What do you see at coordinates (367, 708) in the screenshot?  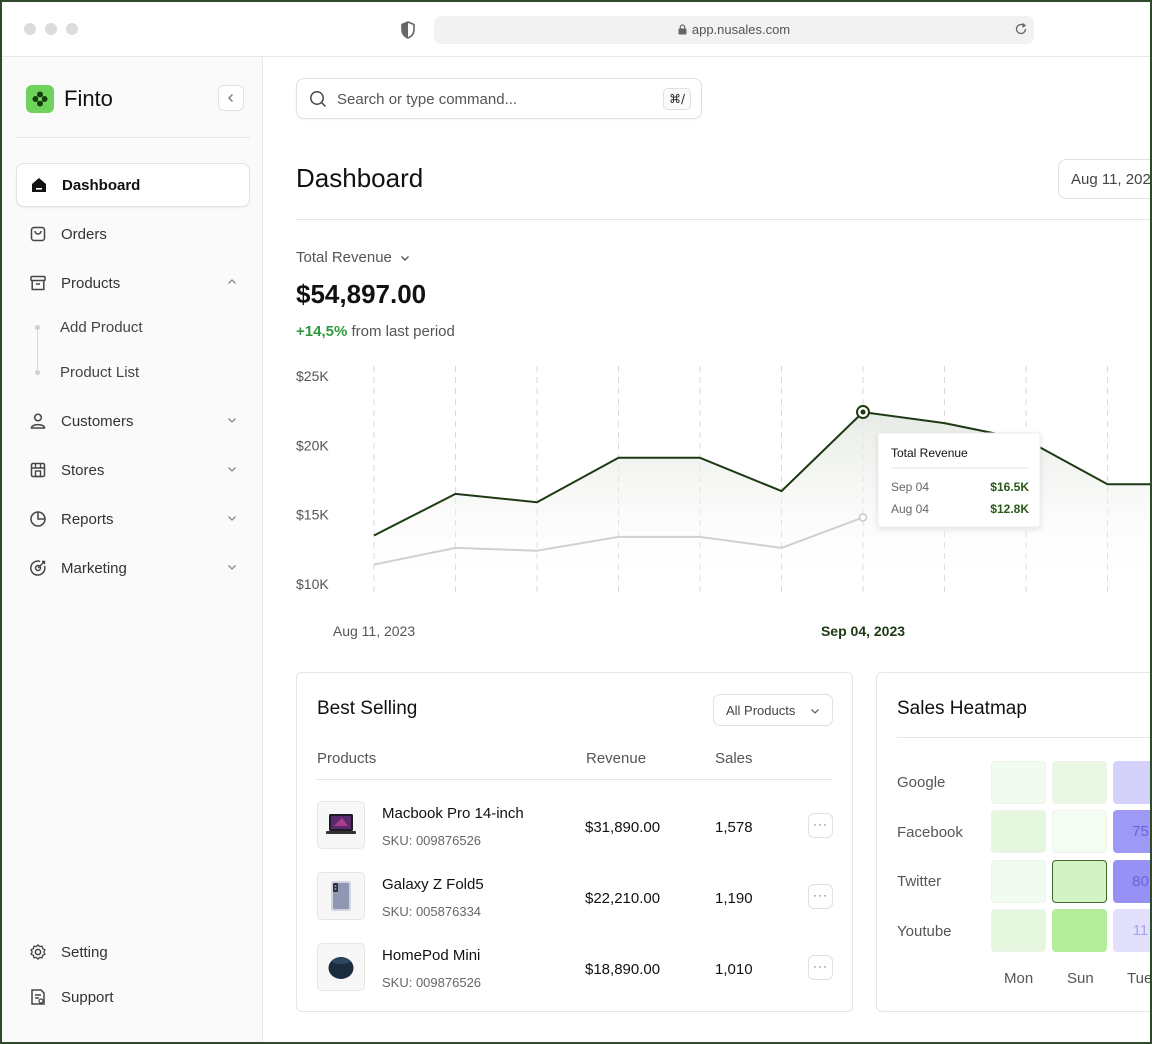 I see `best-selling-title: Best Selling` at bounding box center [367, 708].